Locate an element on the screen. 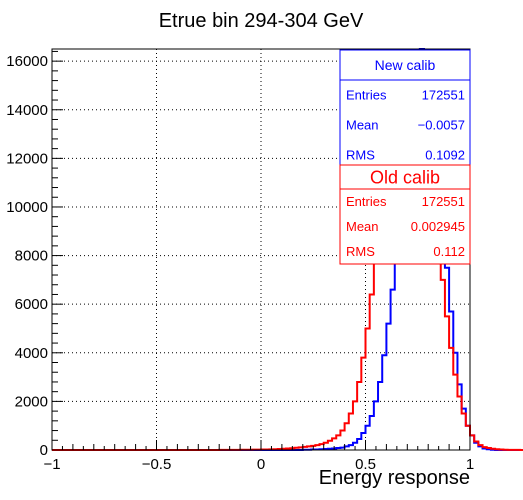 This screenshot has width=523, height=500. y-tick-label: 0 is located at coordinates (44, 450).